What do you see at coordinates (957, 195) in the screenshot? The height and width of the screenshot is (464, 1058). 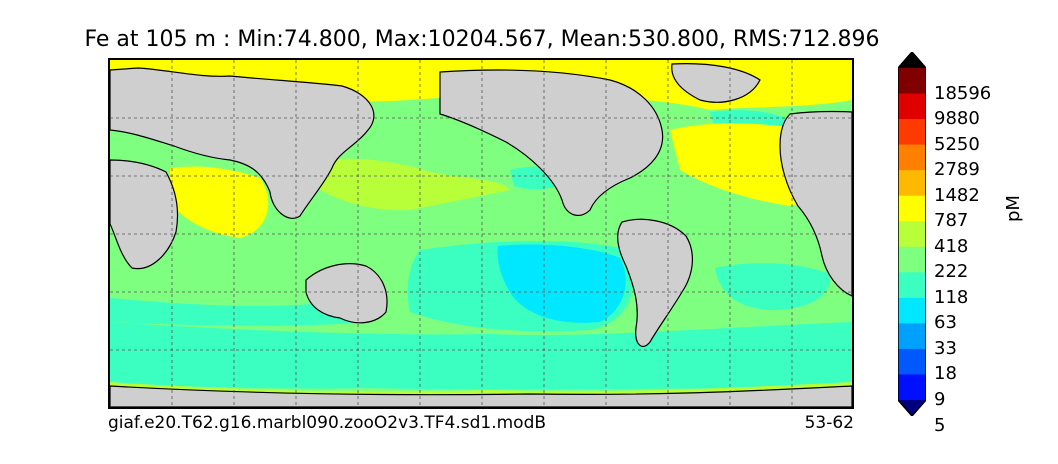 I see `colorbar-tick-label: 1482` at bounding box center [957, 195].